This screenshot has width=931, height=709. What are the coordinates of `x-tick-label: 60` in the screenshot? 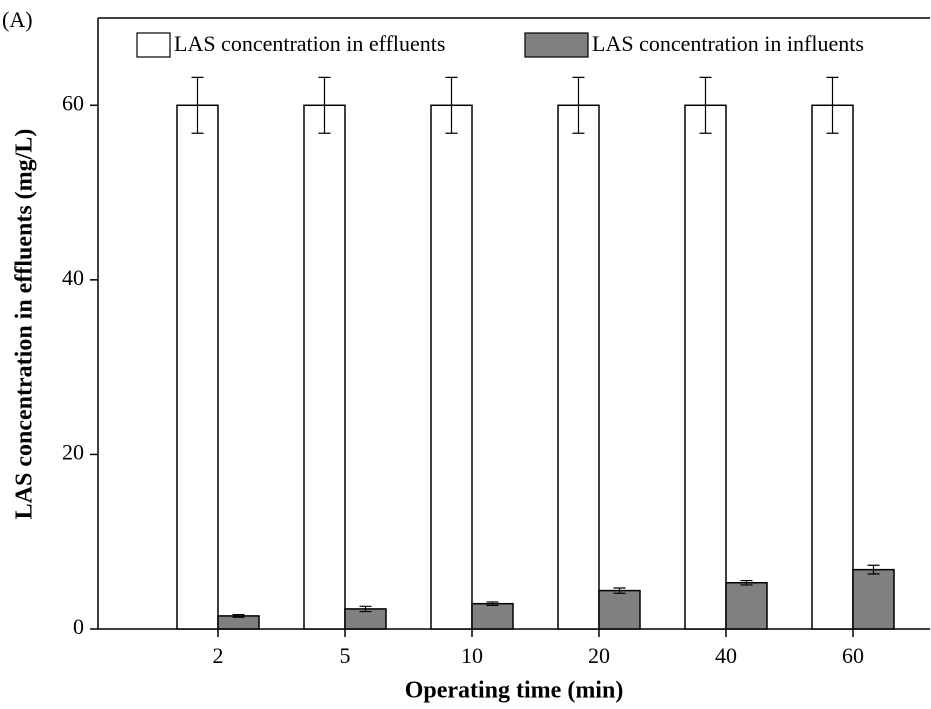 It's located at (853, 655).